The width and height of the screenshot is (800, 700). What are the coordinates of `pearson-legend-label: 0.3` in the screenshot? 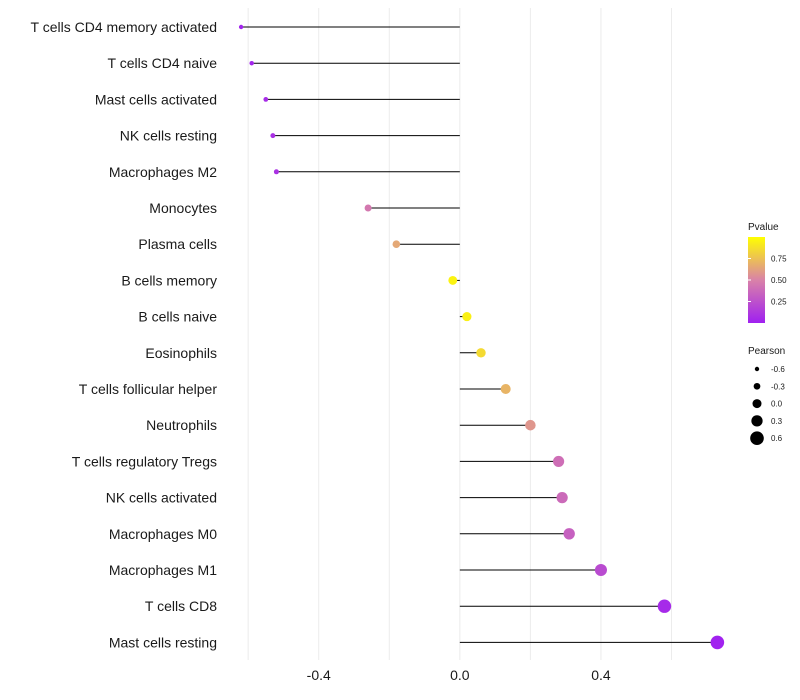 It's located at (777, 421).